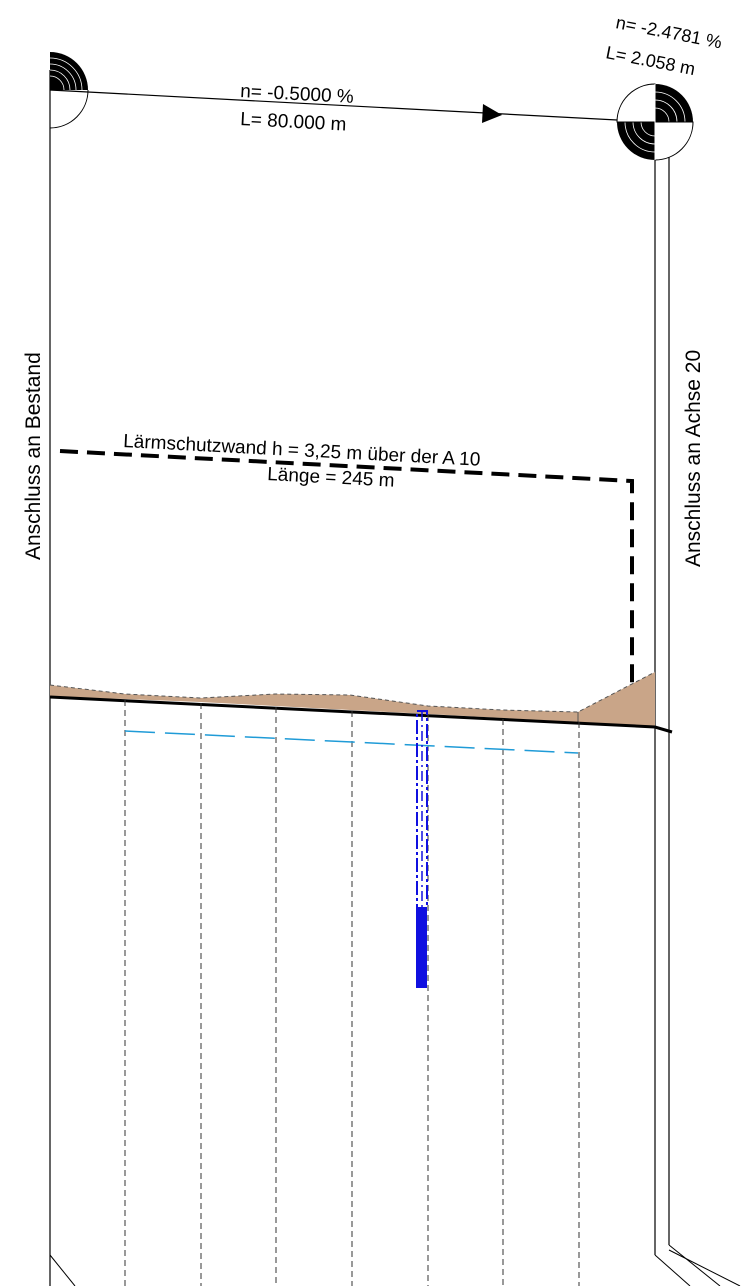  What do you see at coordinates (421, 948) in the screenshot?
I see `drill-column-solid` at bounding box center [421, 948].